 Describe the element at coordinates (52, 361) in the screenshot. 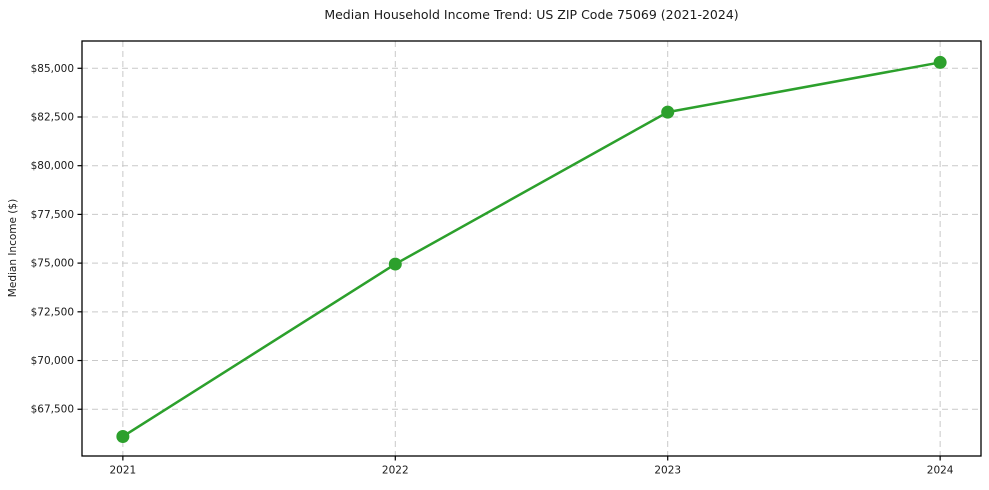

I see `y-tick-label: $70,000` at that location.